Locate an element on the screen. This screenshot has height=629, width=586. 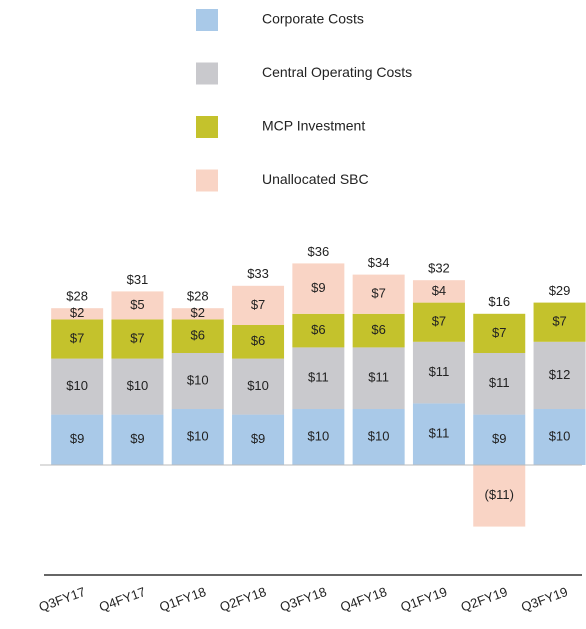
total-label: $32 is located at coordinates (439, 268).